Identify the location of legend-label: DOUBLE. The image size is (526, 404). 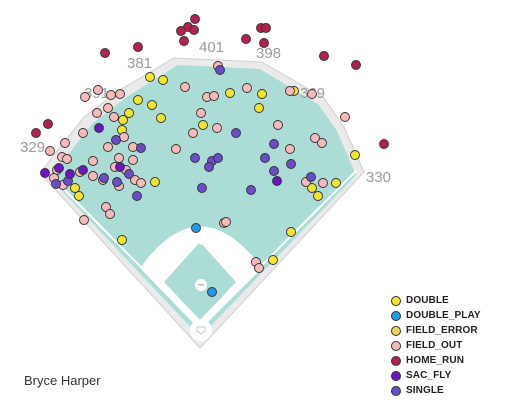
(427, 300).